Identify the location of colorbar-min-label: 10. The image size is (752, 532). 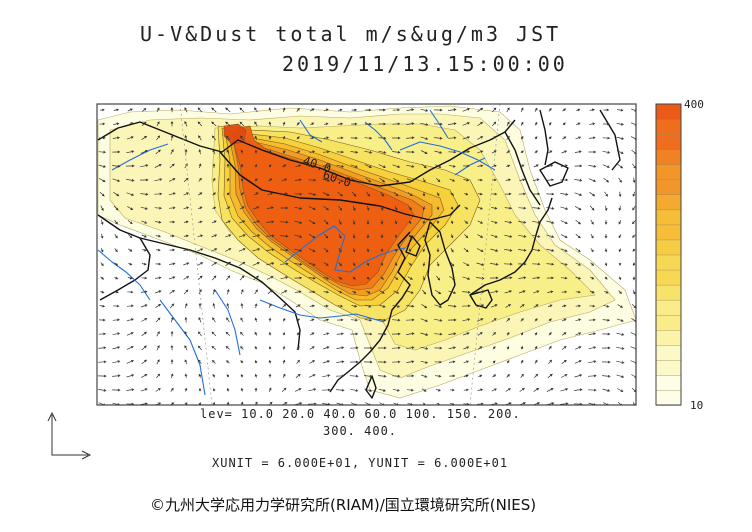
(697, 405).